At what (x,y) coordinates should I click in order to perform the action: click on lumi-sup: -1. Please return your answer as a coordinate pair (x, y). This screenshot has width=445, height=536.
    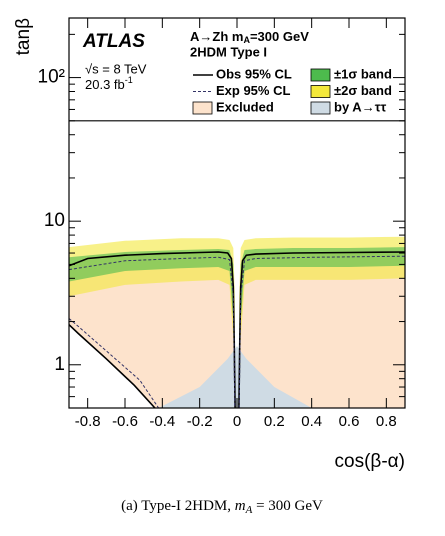
    Looking at the image, I should click on (129, 80).